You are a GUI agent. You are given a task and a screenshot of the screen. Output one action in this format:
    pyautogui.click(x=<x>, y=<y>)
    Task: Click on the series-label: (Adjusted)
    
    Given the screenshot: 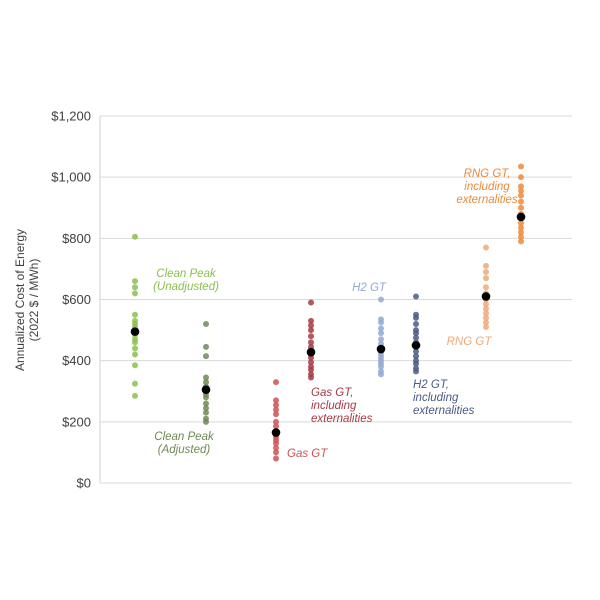 What is the action you would take?
    pyautogui.click(x=184, y=450)
    